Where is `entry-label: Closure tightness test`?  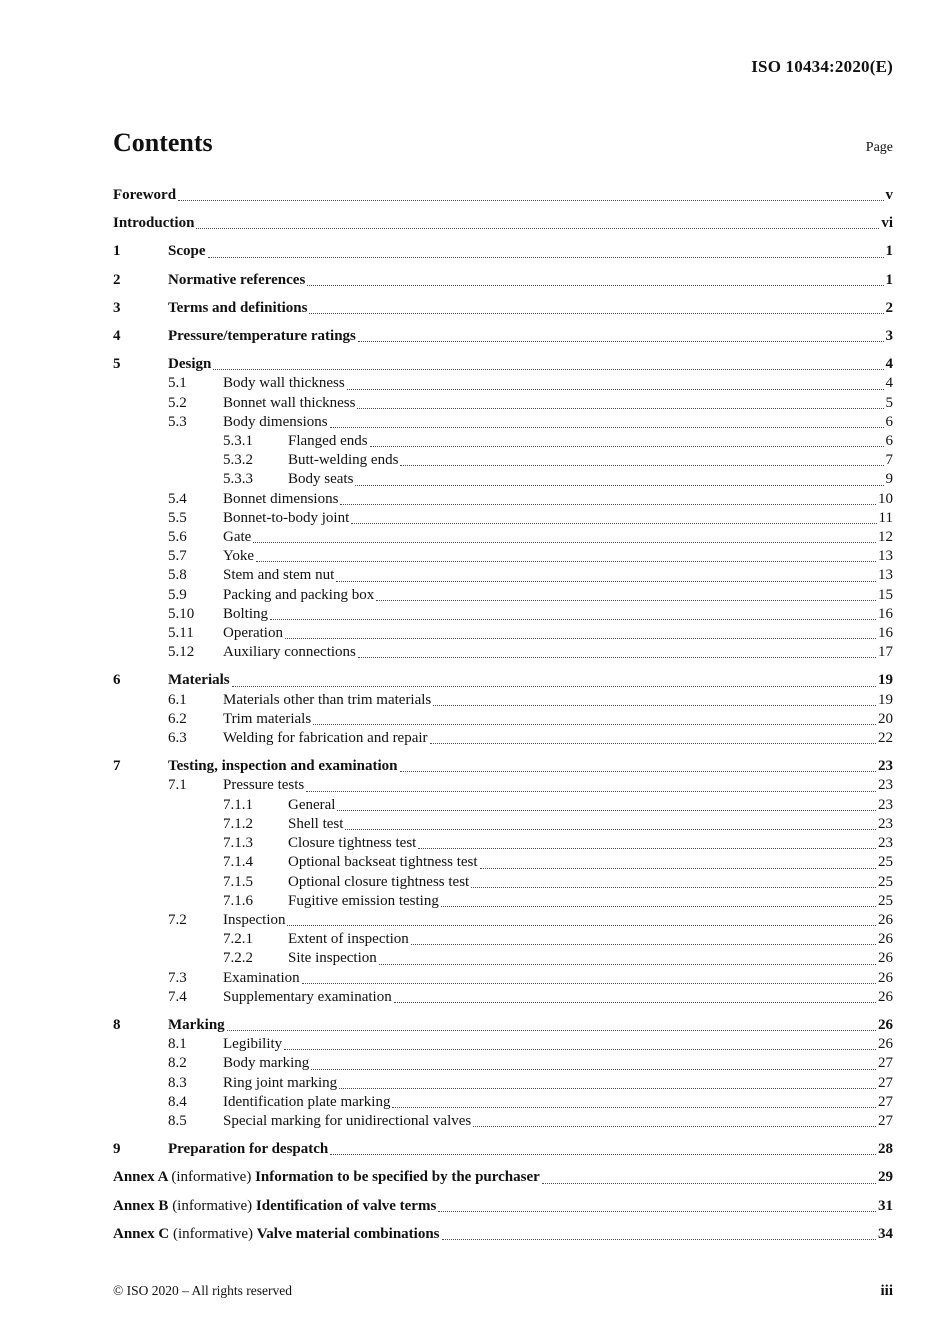 entry-label: Closure tightness test is located at coordinates (352, 843).